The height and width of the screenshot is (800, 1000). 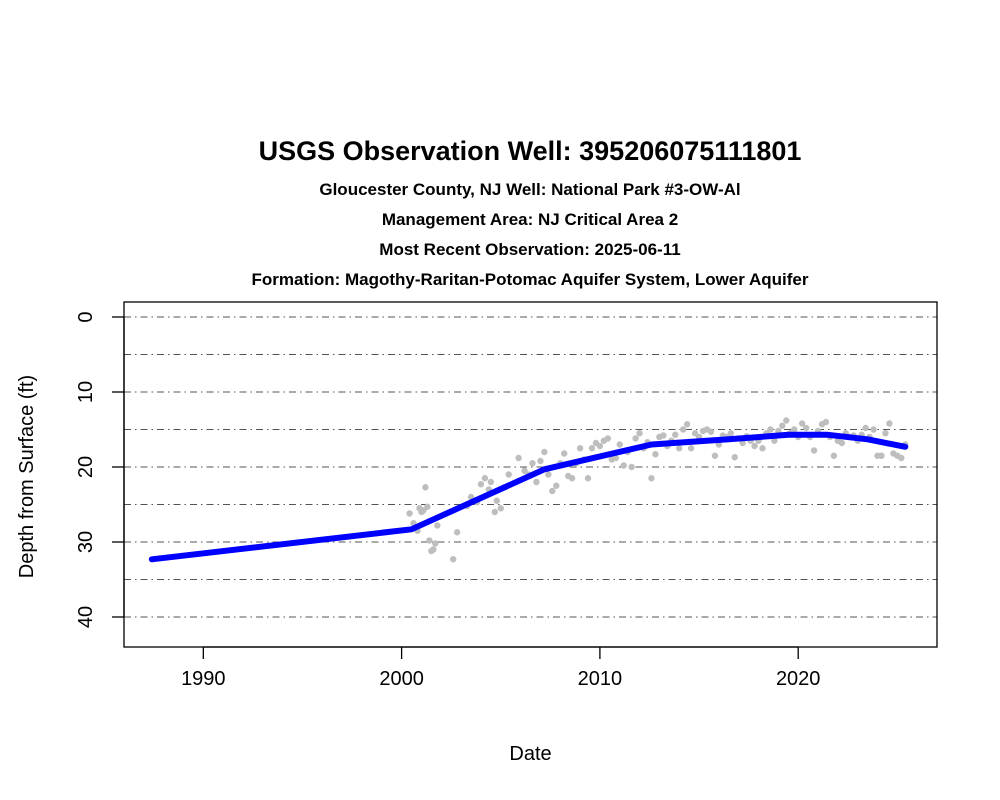 I want to click on y-axis-label: Depth from Surface (ft), so click(x=27, y=476).